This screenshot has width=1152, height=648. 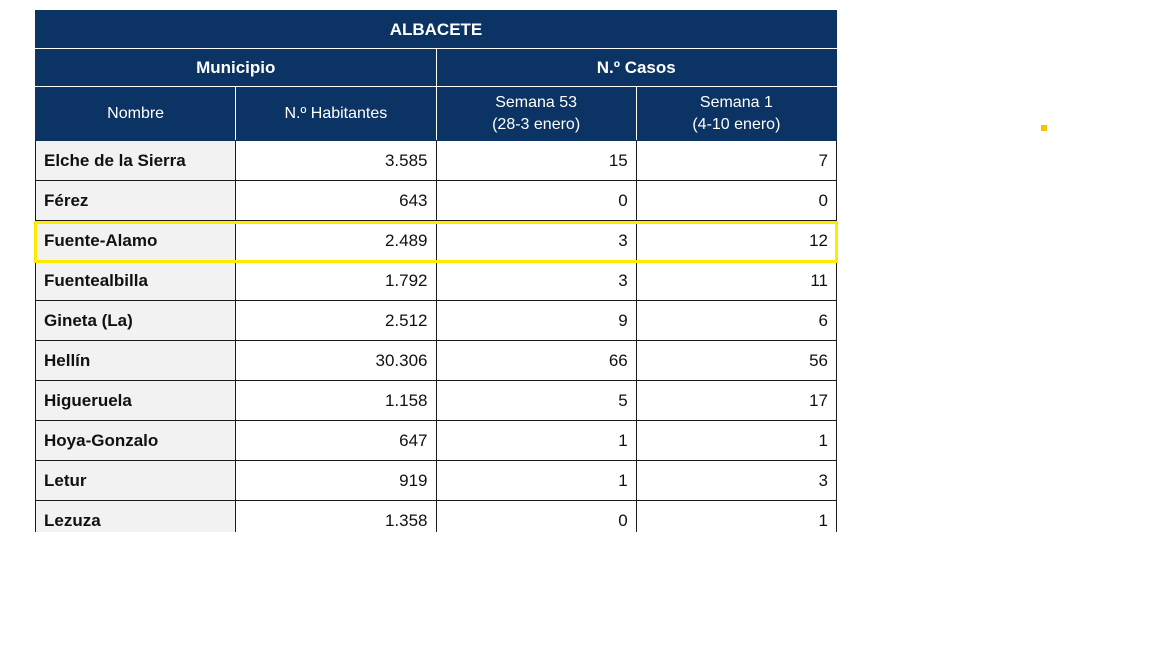 What do you see at coordinates (436, 29) in the screenshot?
I see `table-title: ALBACETE` at bounding box center [436, 29].